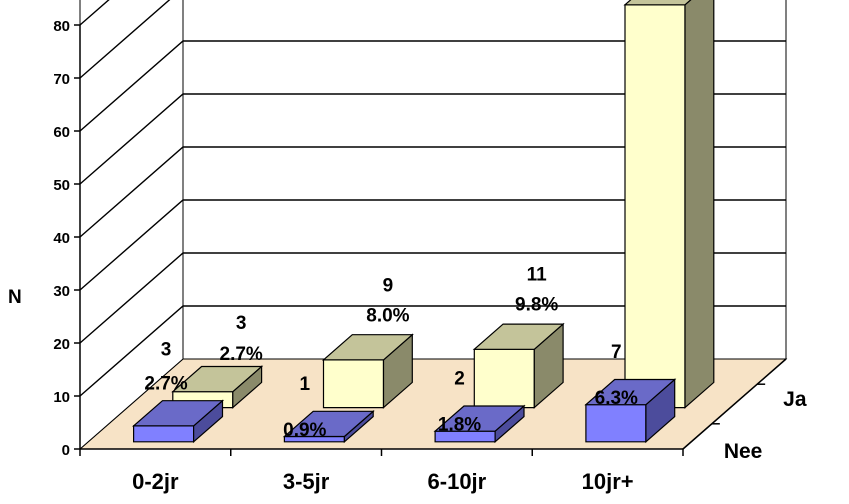  What do you see at coordinates (795, 399) in the screenshot?
I see `depth-axis-label: Ja` at bounding box center [795, 399].